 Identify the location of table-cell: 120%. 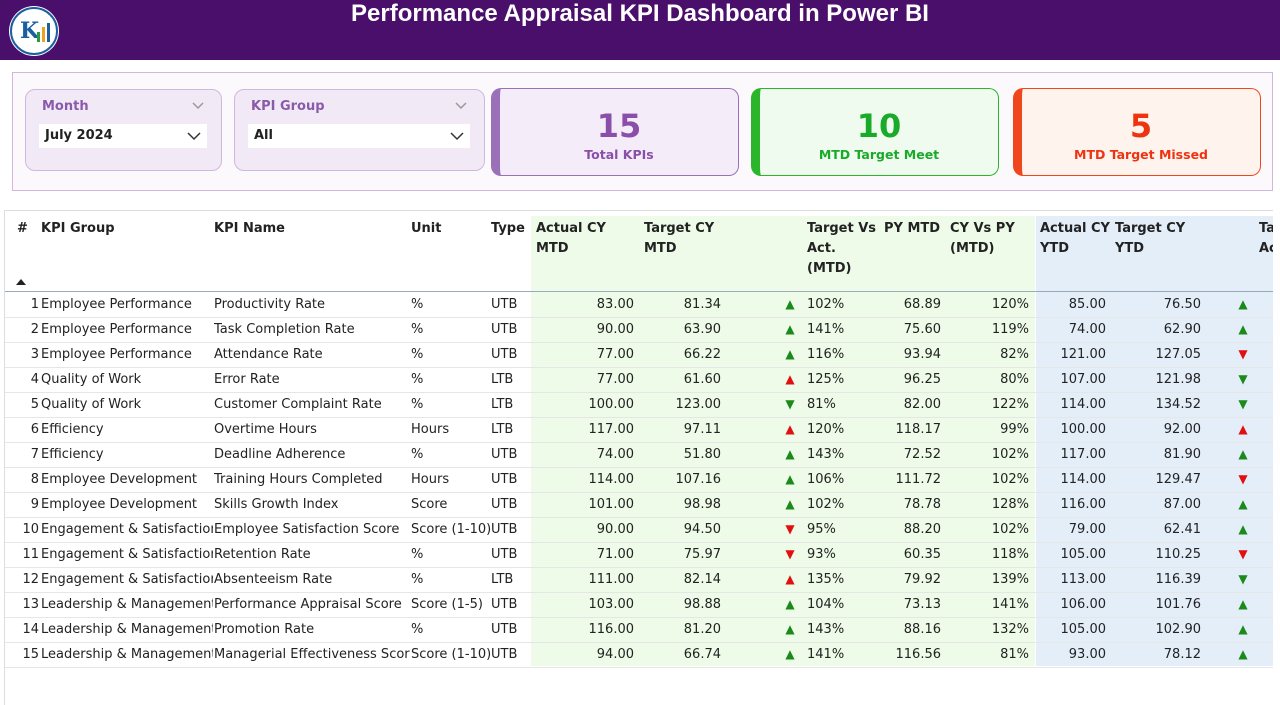
(1010, 304).